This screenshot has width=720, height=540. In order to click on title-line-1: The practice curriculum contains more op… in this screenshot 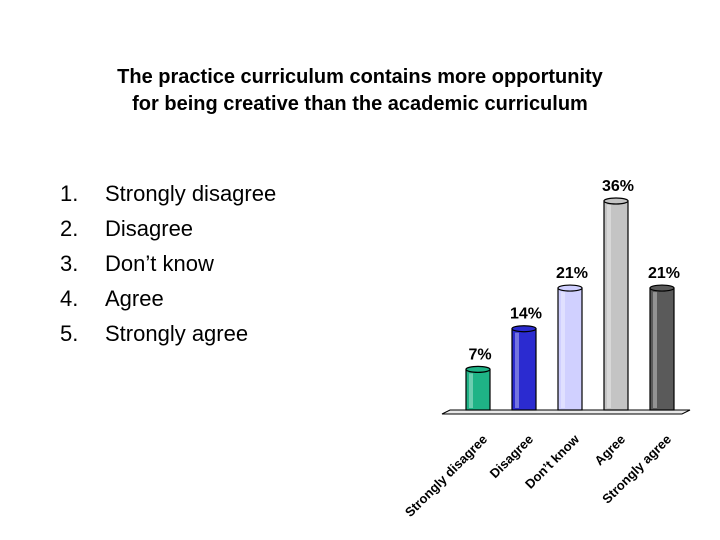, I will do `click(360, 77)`.